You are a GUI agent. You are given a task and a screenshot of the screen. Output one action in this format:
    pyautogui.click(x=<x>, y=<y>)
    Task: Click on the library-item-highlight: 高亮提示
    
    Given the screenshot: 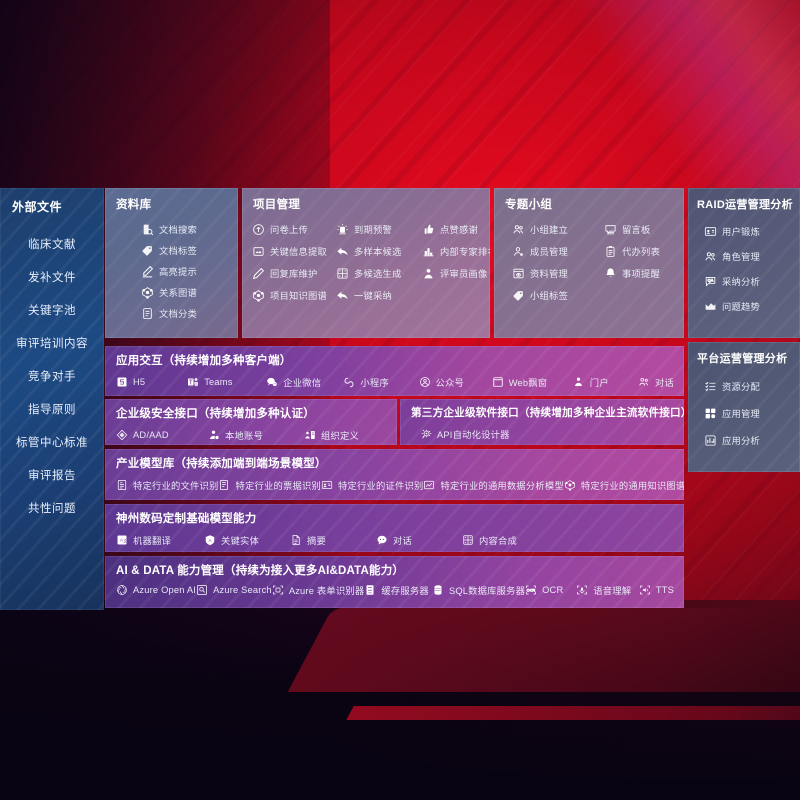 What is the action you would take?
    pyautogui.click(x=185, y=271)
    